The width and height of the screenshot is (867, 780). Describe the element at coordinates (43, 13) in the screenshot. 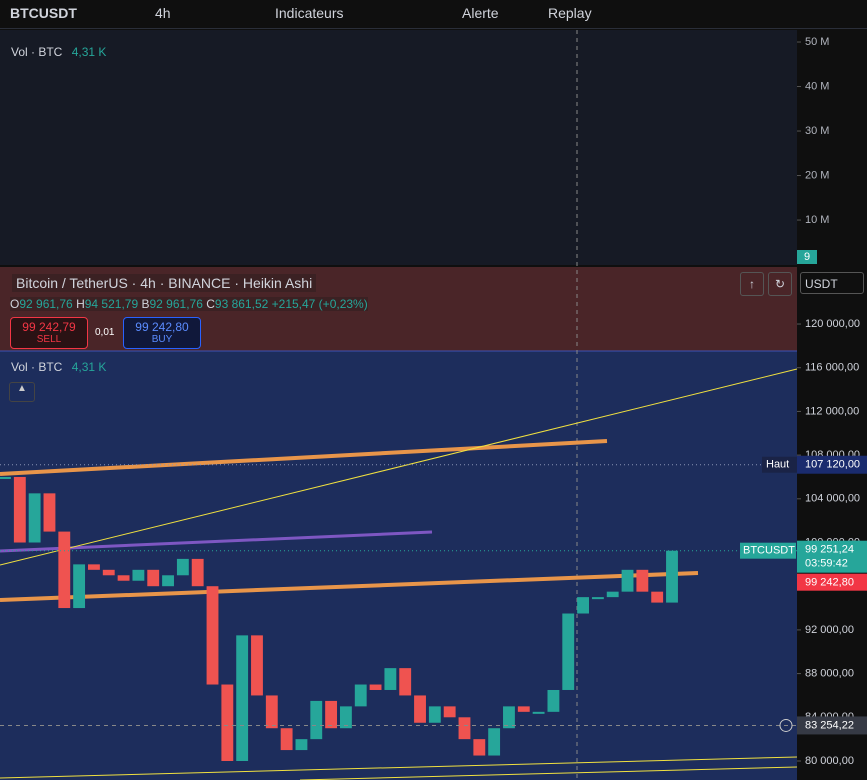

I see `symbol-search: BTCUSDT` at that location.